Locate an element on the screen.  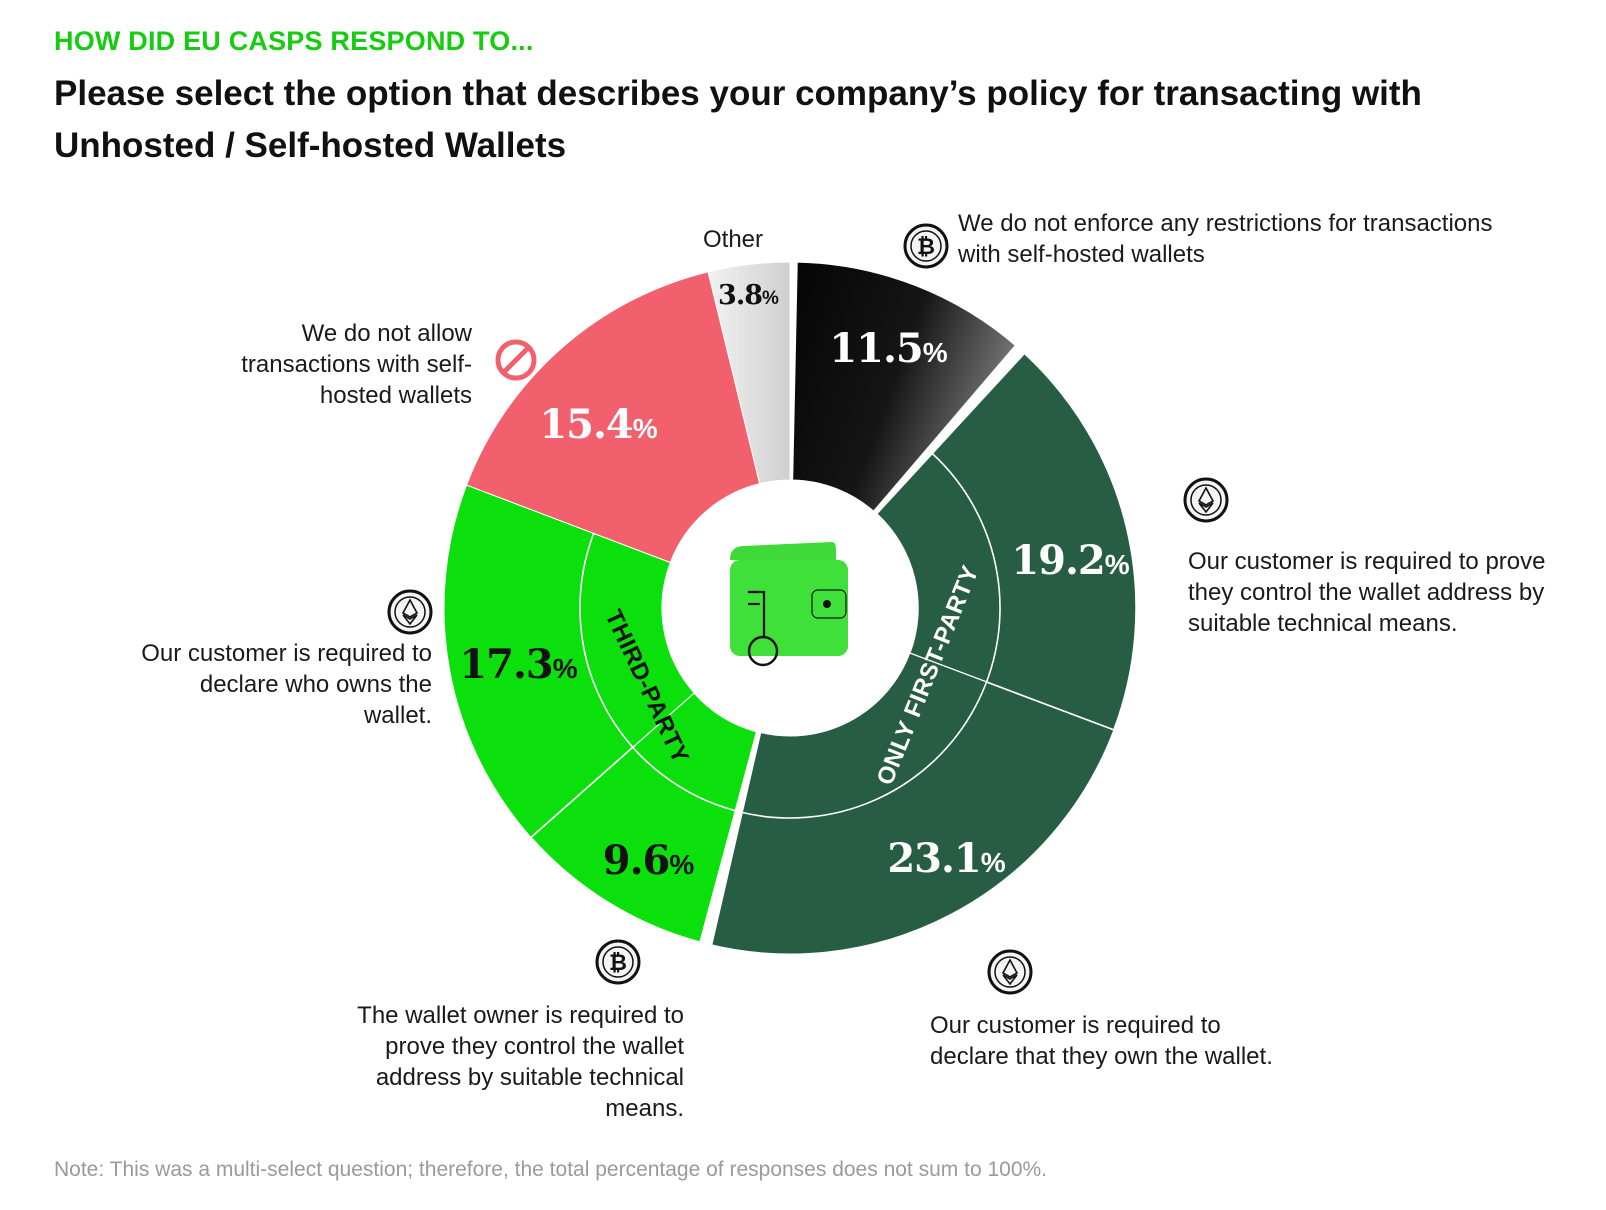
value-label-0: 11.5% is located at coordinates (888, 348).